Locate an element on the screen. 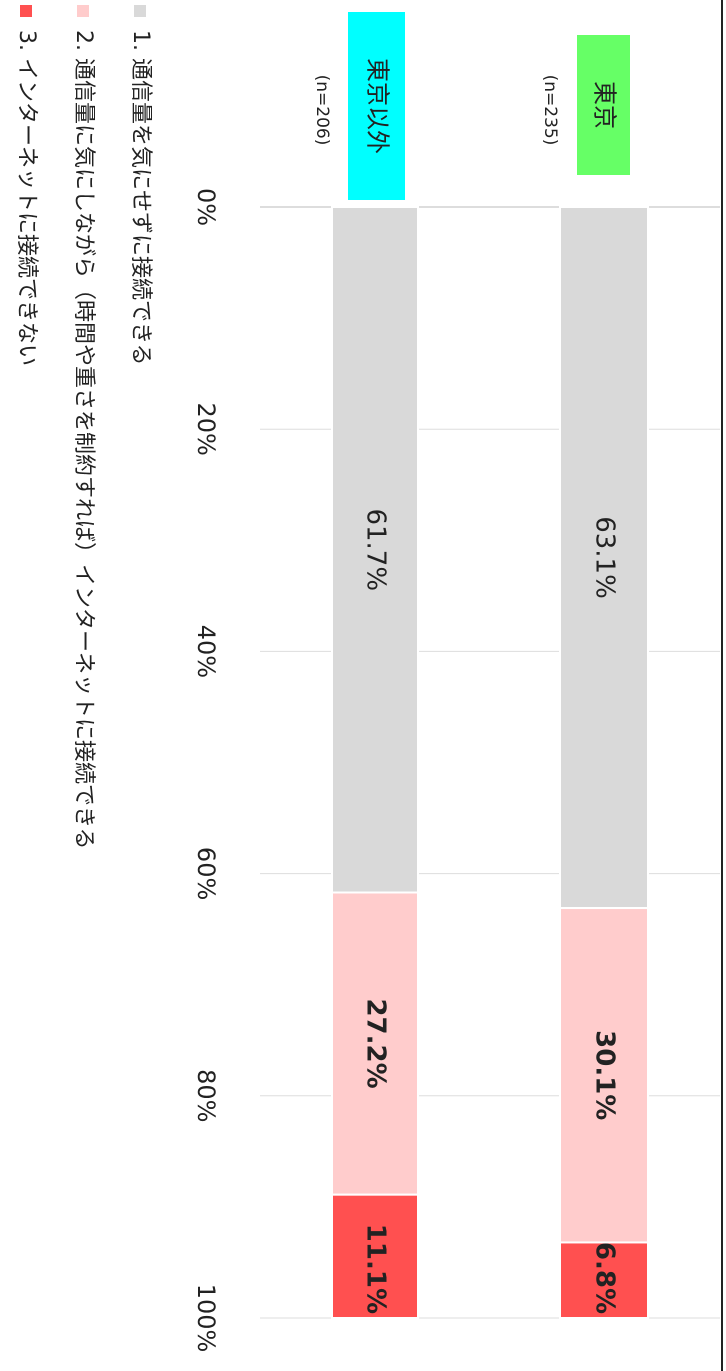 This screenshot has width=726, height=1371. legend-label: 2. 通信量に気にしながら（時間や重さを制約すれば）インターネットに接続できる is located at coordinates (83, 440).